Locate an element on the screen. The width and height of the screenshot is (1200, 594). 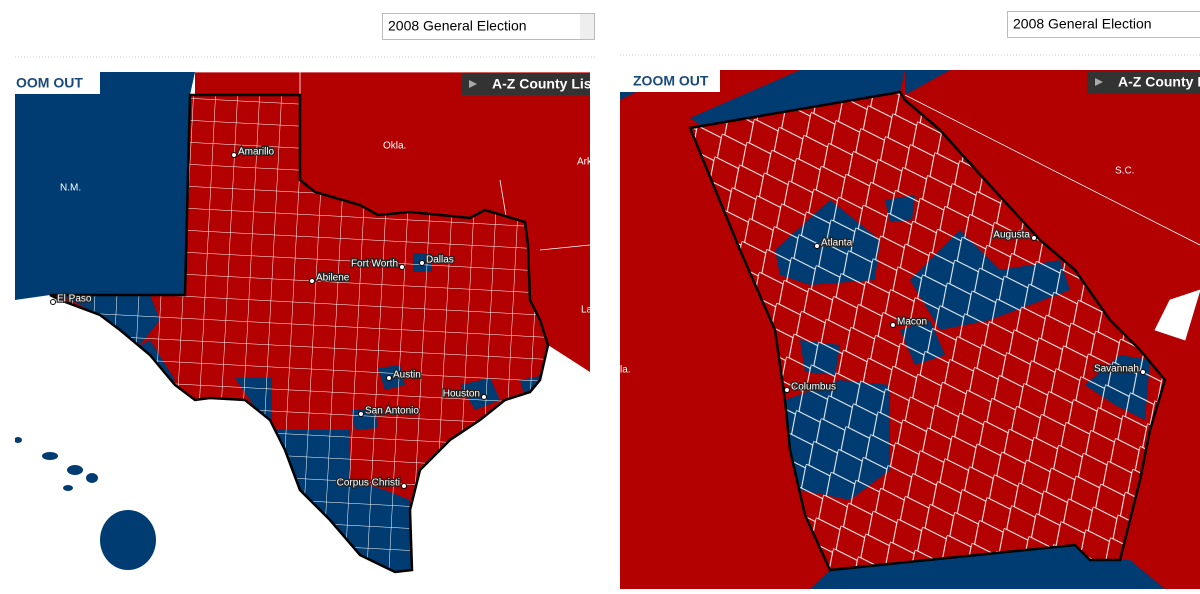
zoom-label: OOM OUT is located at coordinates (49, 83).